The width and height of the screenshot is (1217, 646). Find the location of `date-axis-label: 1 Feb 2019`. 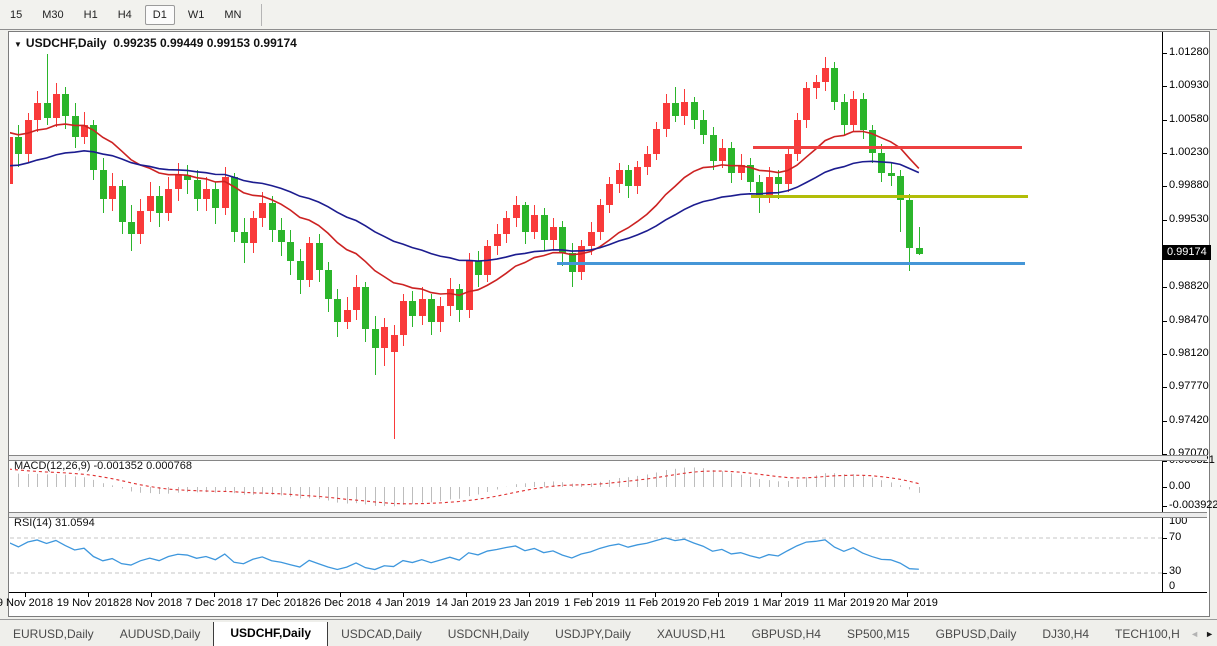

date-axis-label: 1 Feb 2019 is located at coordinates (592, 603).